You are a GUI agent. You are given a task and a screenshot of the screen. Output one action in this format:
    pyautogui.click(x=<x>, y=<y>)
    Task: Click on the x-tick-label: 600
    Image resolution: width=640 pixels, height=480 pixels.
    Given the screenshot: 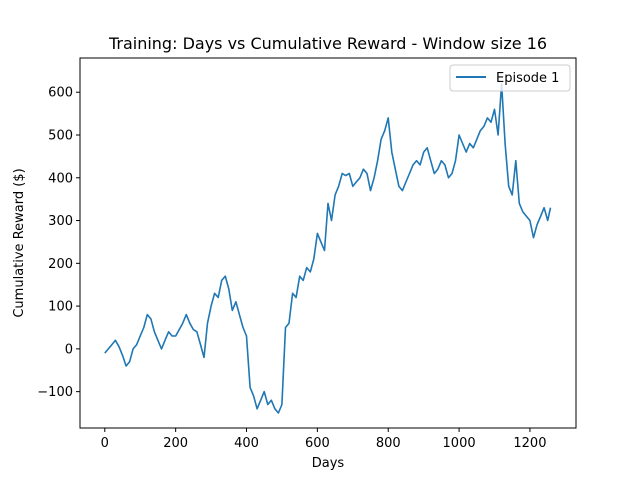 What is the action you would take?
    pyautogui.click(x=317, y=443)
    